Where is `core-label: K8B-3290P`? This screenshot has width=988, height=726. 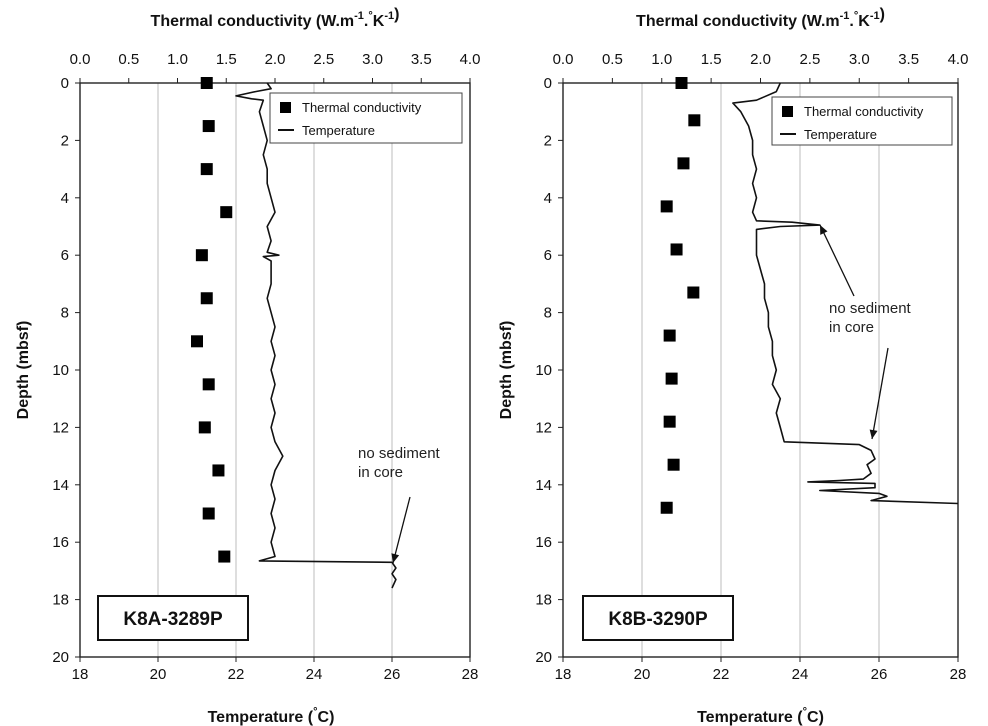
core-label: K8B-3290P is located at coordinates (658, 619).